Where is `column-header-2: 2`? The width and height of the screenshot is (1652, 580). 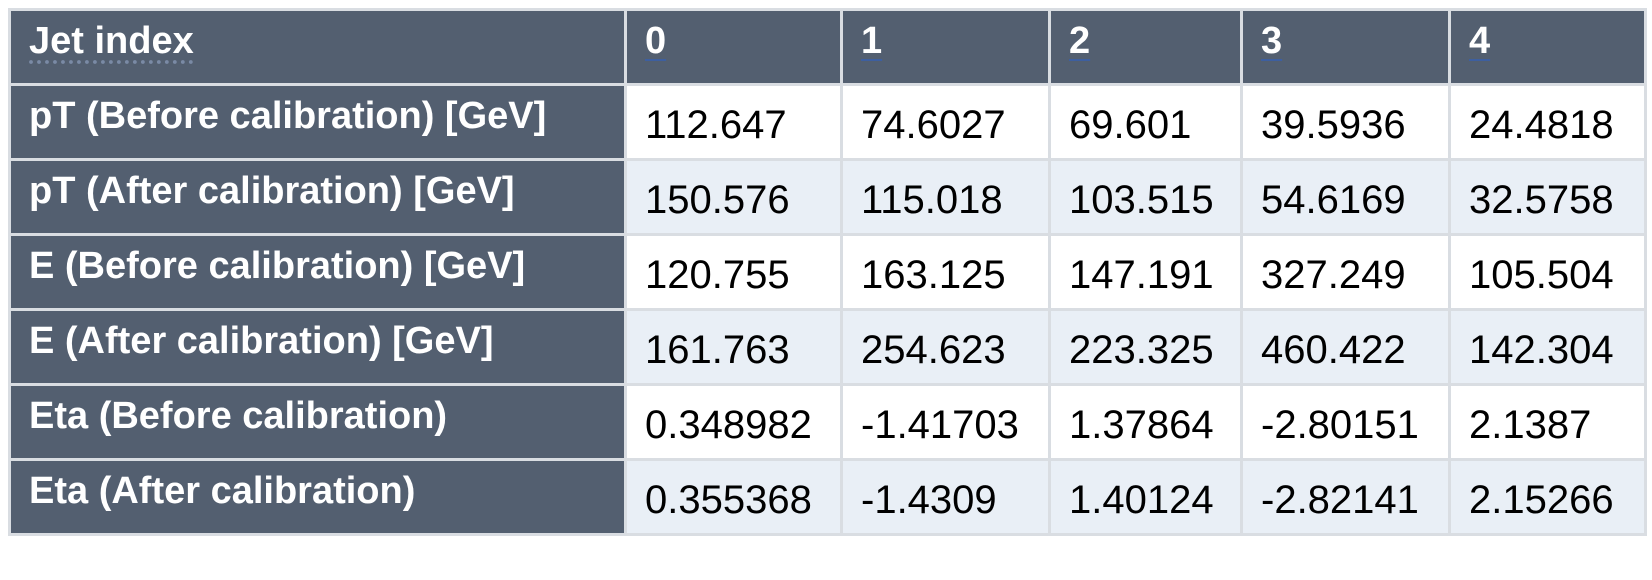 column-header-2: 2 is located at coordinates (1145, 47).